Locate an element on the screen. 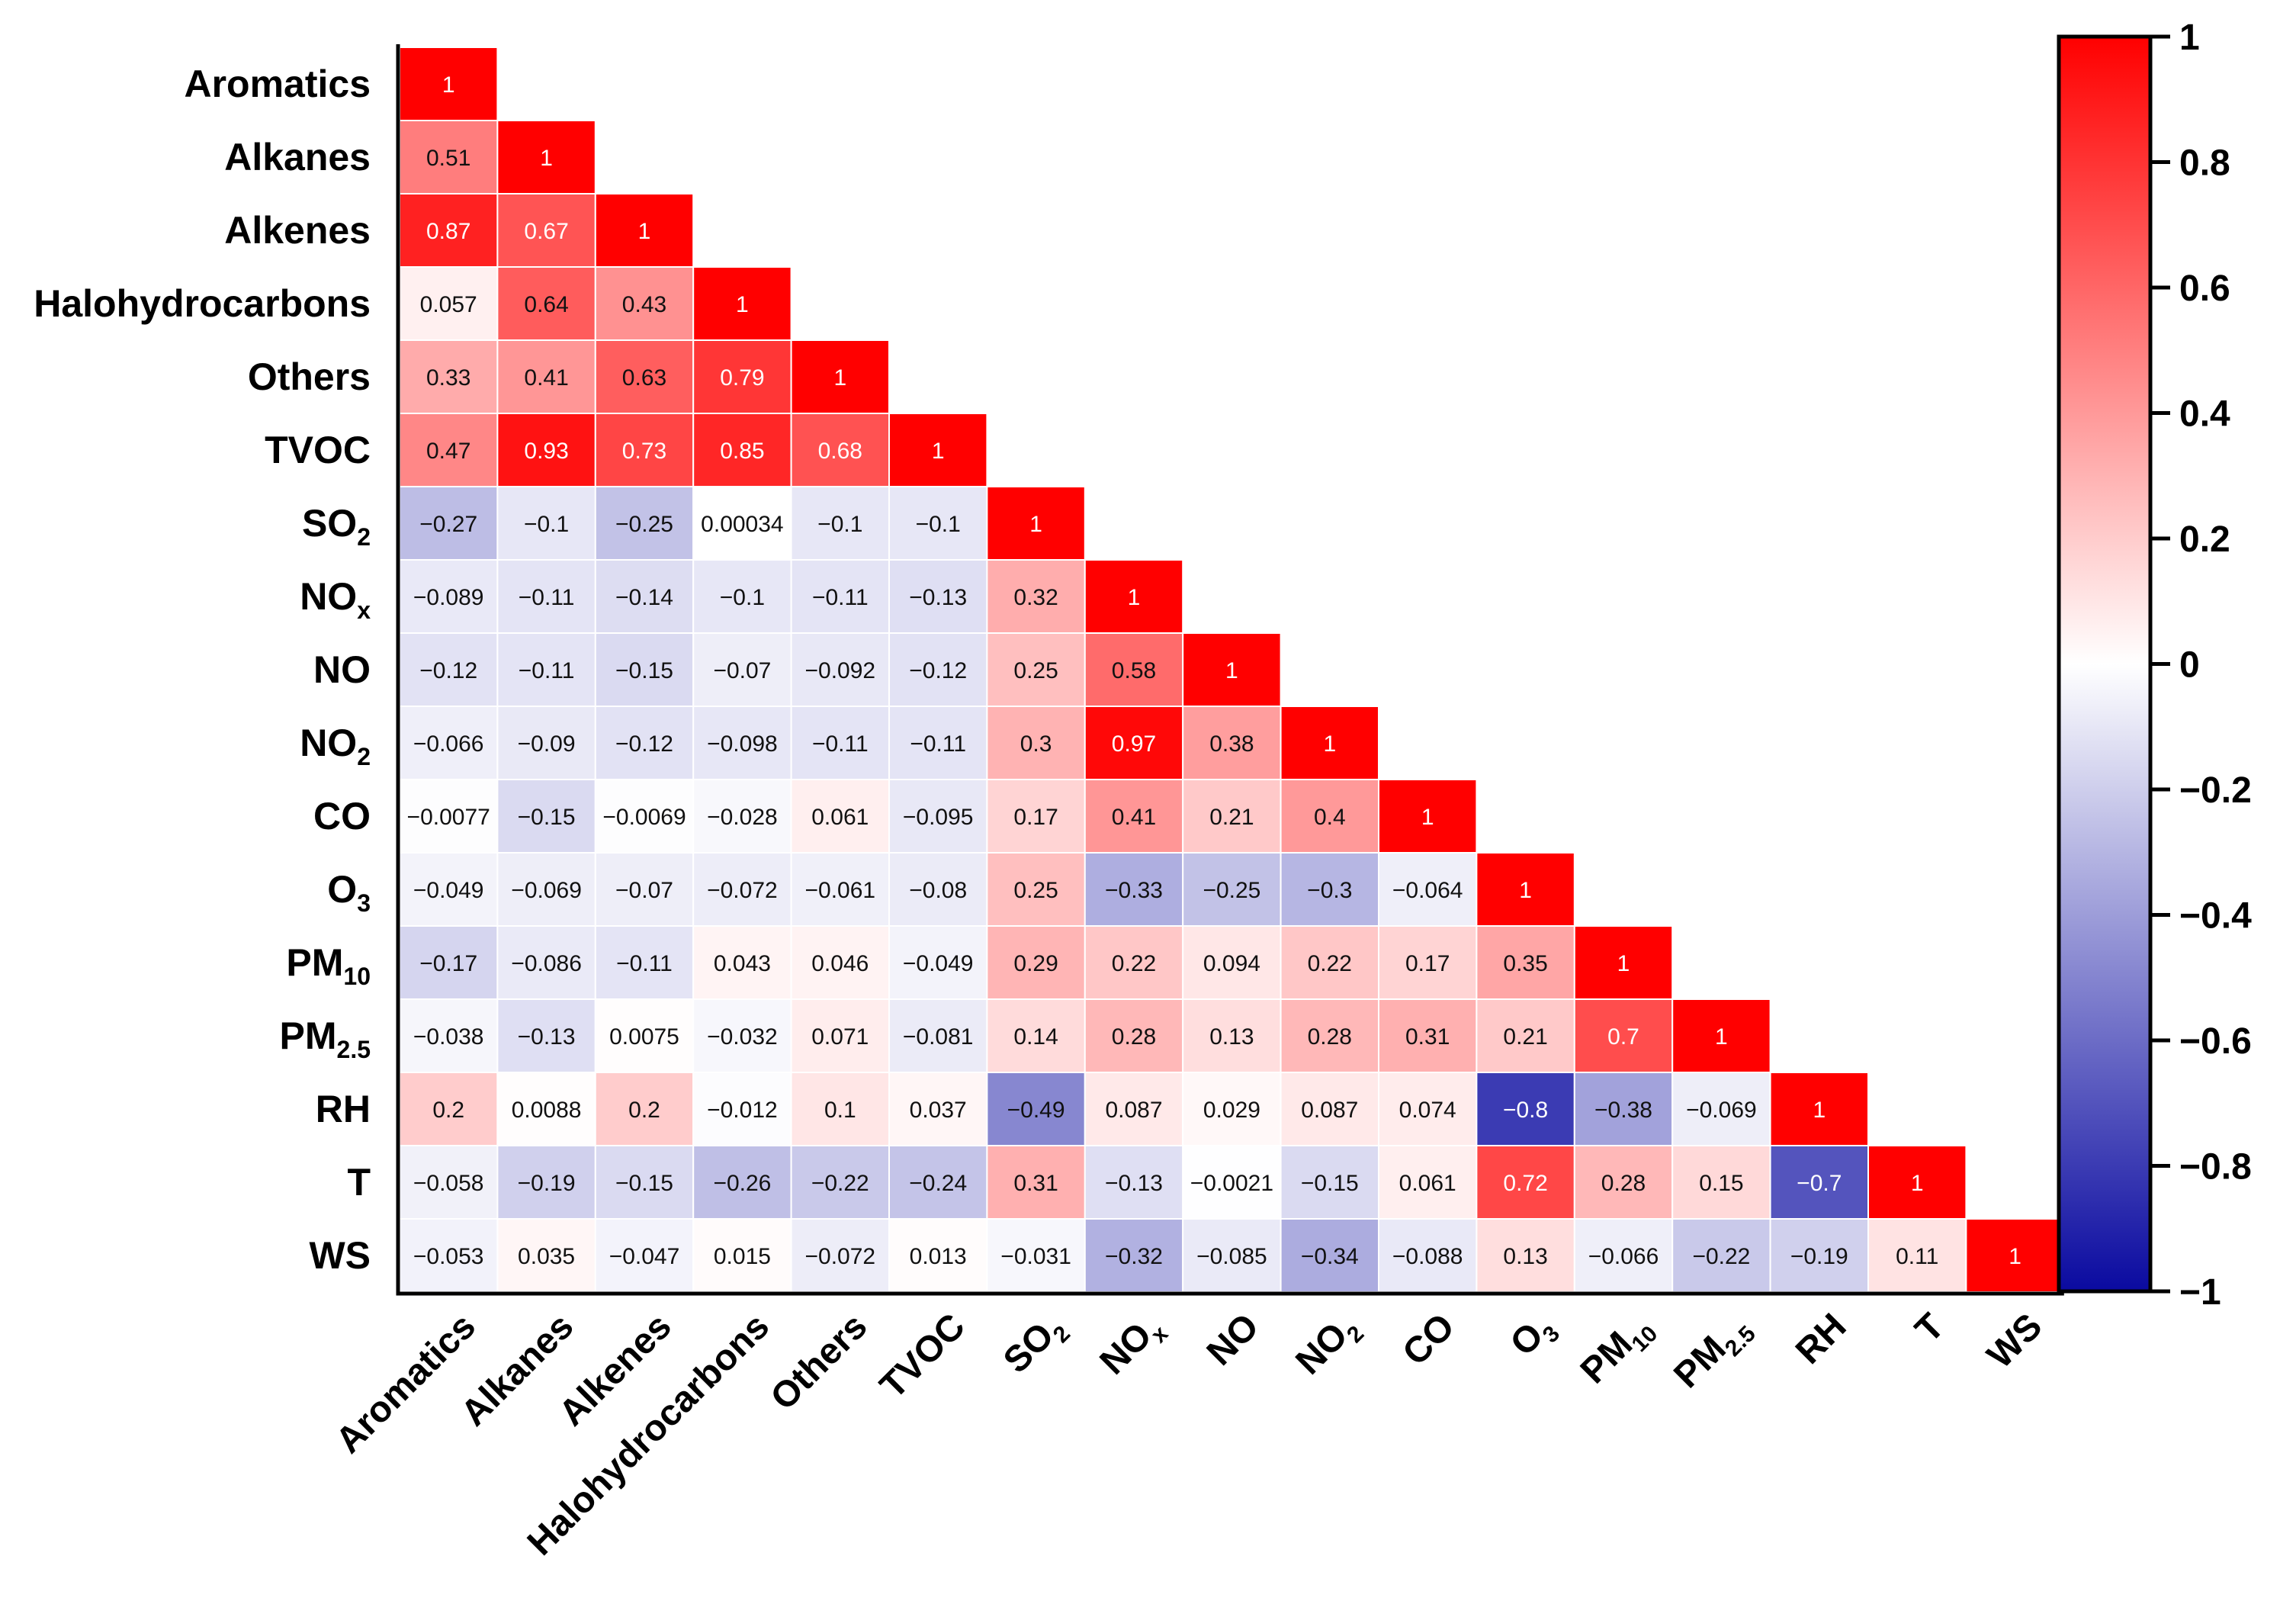 The width and height of the screenshot is (2296, 1617). cell-value-label: −0.058 is located at coordinates (448, 1183).